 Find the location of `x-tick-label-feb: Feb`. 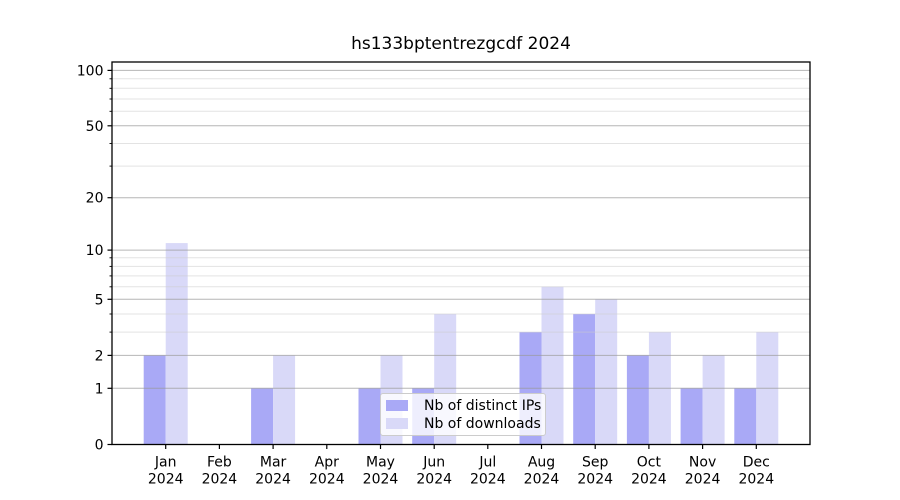

x-tick-label-feb: Feb is located at coordinates (219, 463).